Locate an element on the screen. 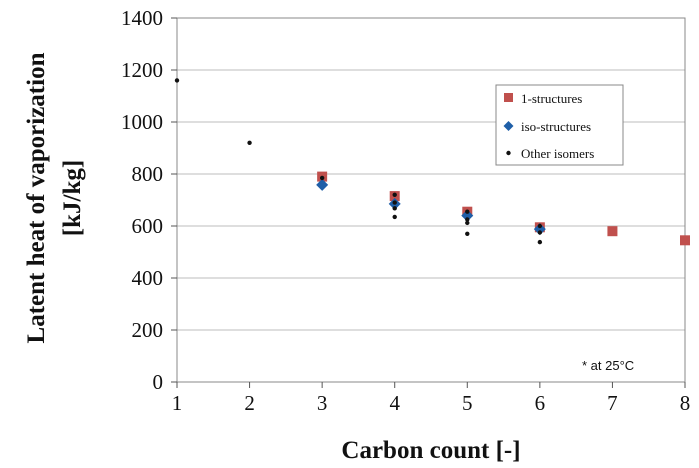 The width and height of the screenshot is (699, 468). legend-box is located at coordinates (559, 125).